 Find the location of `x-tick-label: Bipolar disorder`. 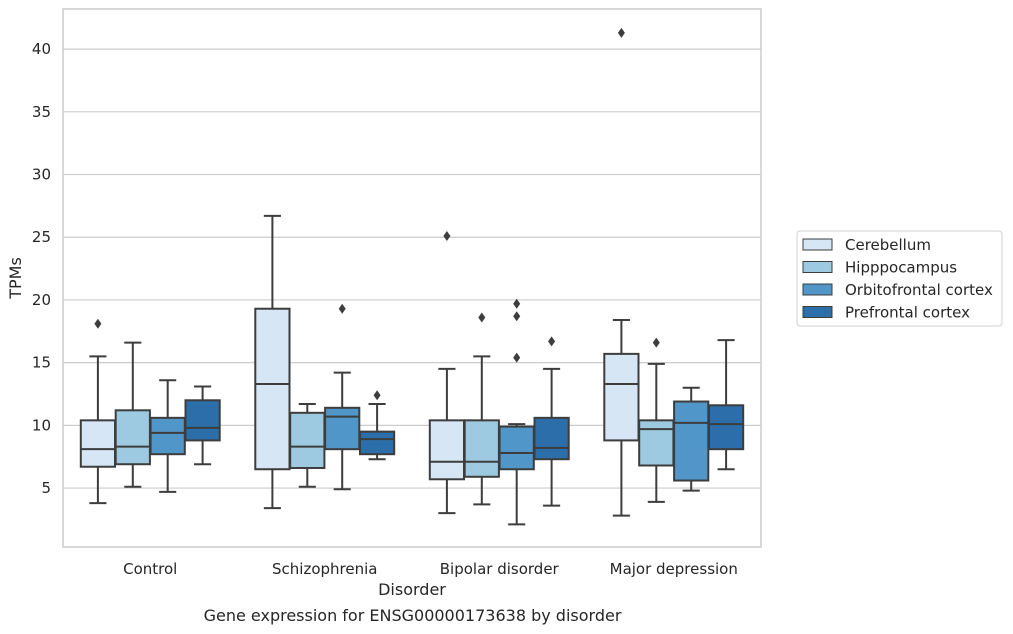

x-tick-label: Bipolar disorder is located at coordinates (500, 569).